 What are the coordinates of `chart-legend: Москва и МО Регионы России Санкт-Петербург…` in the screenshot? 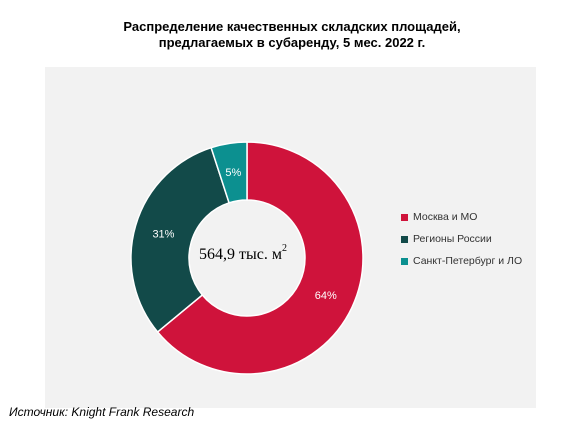 It's located at (461, 239).